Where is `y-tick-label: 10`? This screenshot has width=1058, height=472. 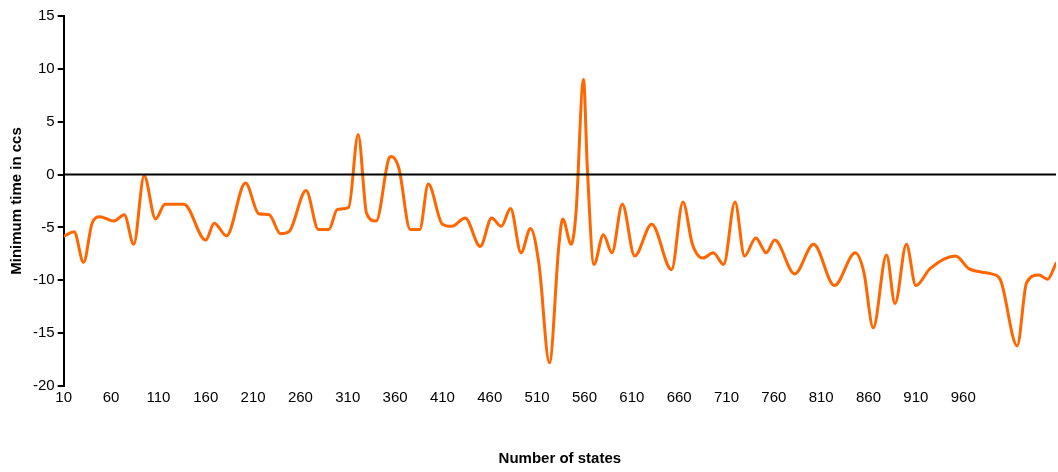 y-tick-label: 10 is located at coordinates (46, 67).